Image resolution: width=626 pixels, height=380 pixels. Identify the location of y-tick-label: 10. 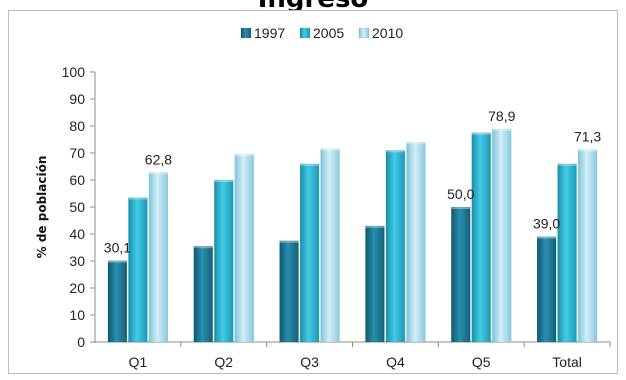
(77, 315).